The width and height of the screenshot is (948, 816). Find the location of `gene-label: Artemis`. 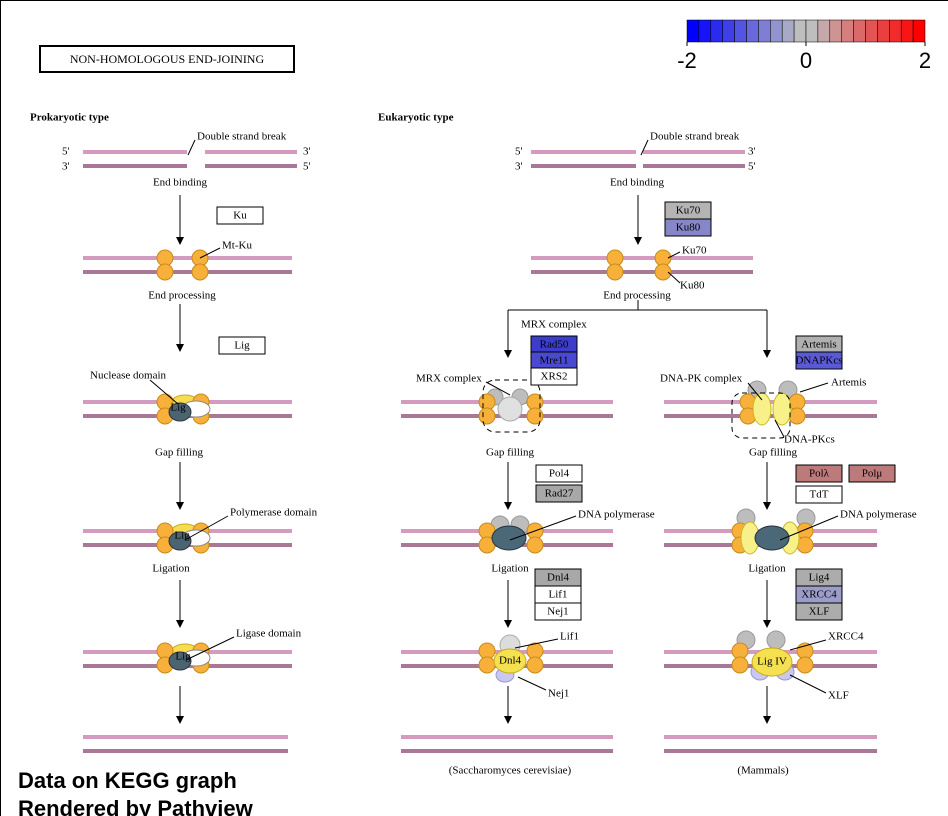

gene-label: Artemis is located at coordinates (818, 345).